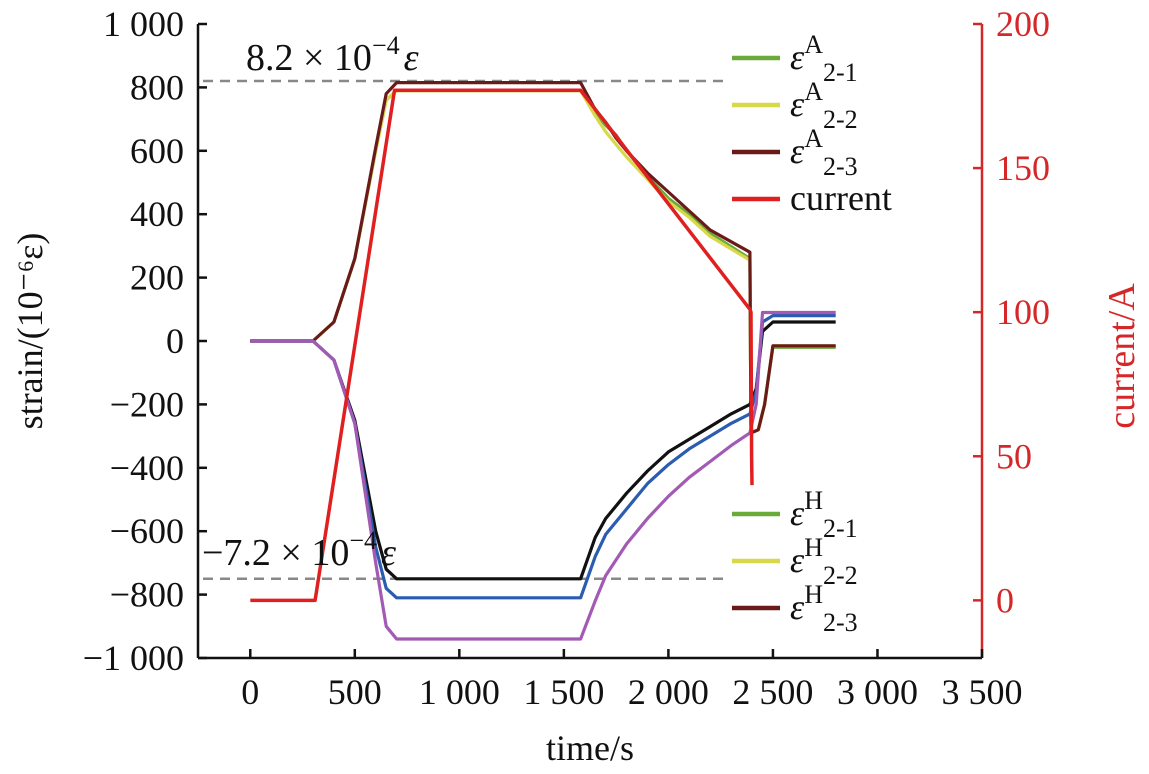 The width and height of the screenshot is (1149, 774). I want to click on y-left-tick-label: 1 000, so click(143, 24).